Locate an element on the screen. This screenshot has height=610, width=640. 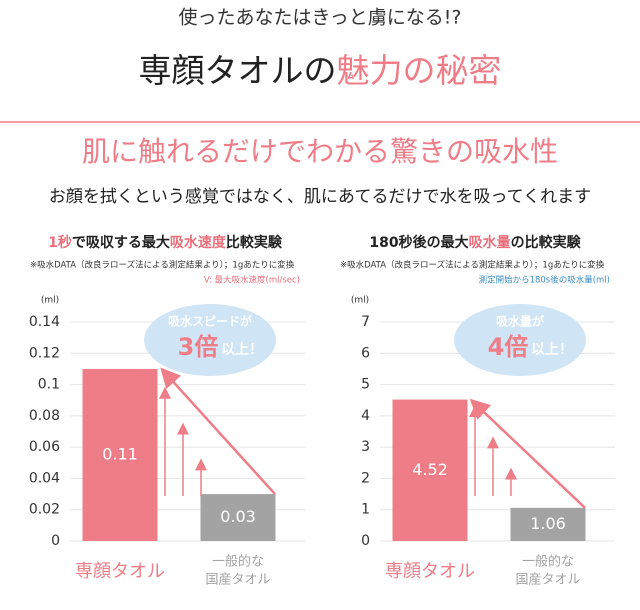
y-tick-label: 0.02 is located at coordinates (44, 510).